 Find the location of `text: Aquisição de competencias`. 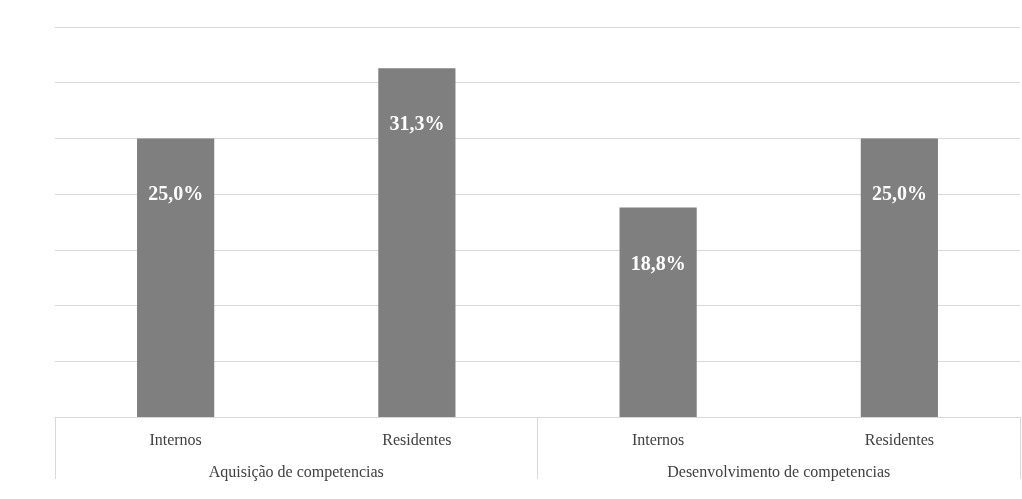

text: Aquisição de competencias is located at coordinates (296, 471).